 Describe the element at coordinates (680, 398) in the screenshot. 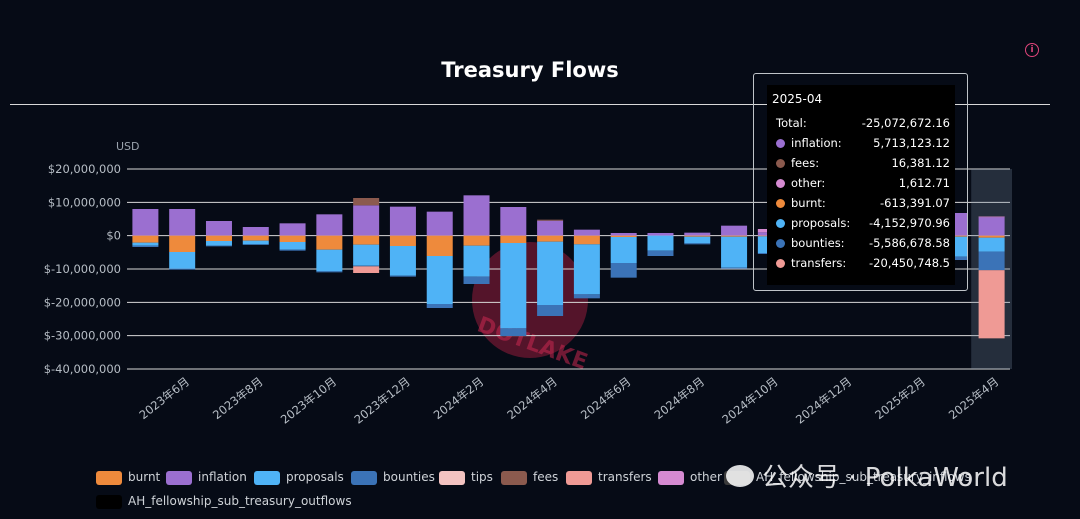

I see `x-tick-label: 2024年8月` at that location.